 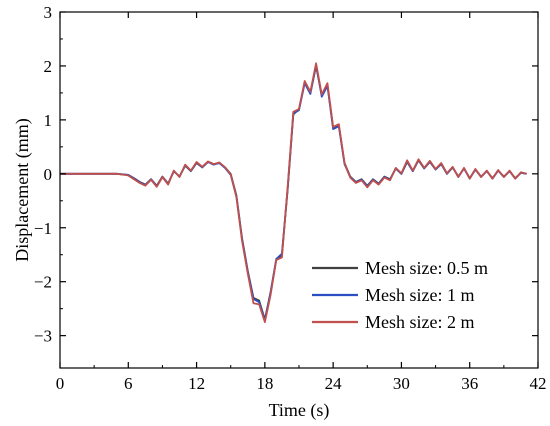 I want to click on legend-label-2: Mesh size: 1 m, so click(x=420, y=295).